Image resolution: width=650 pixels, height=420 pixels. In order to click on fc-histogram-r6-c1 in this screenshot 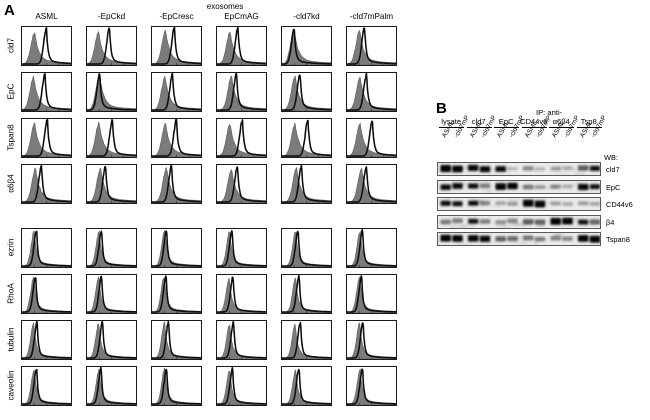, I will do `click(46, 294)`.